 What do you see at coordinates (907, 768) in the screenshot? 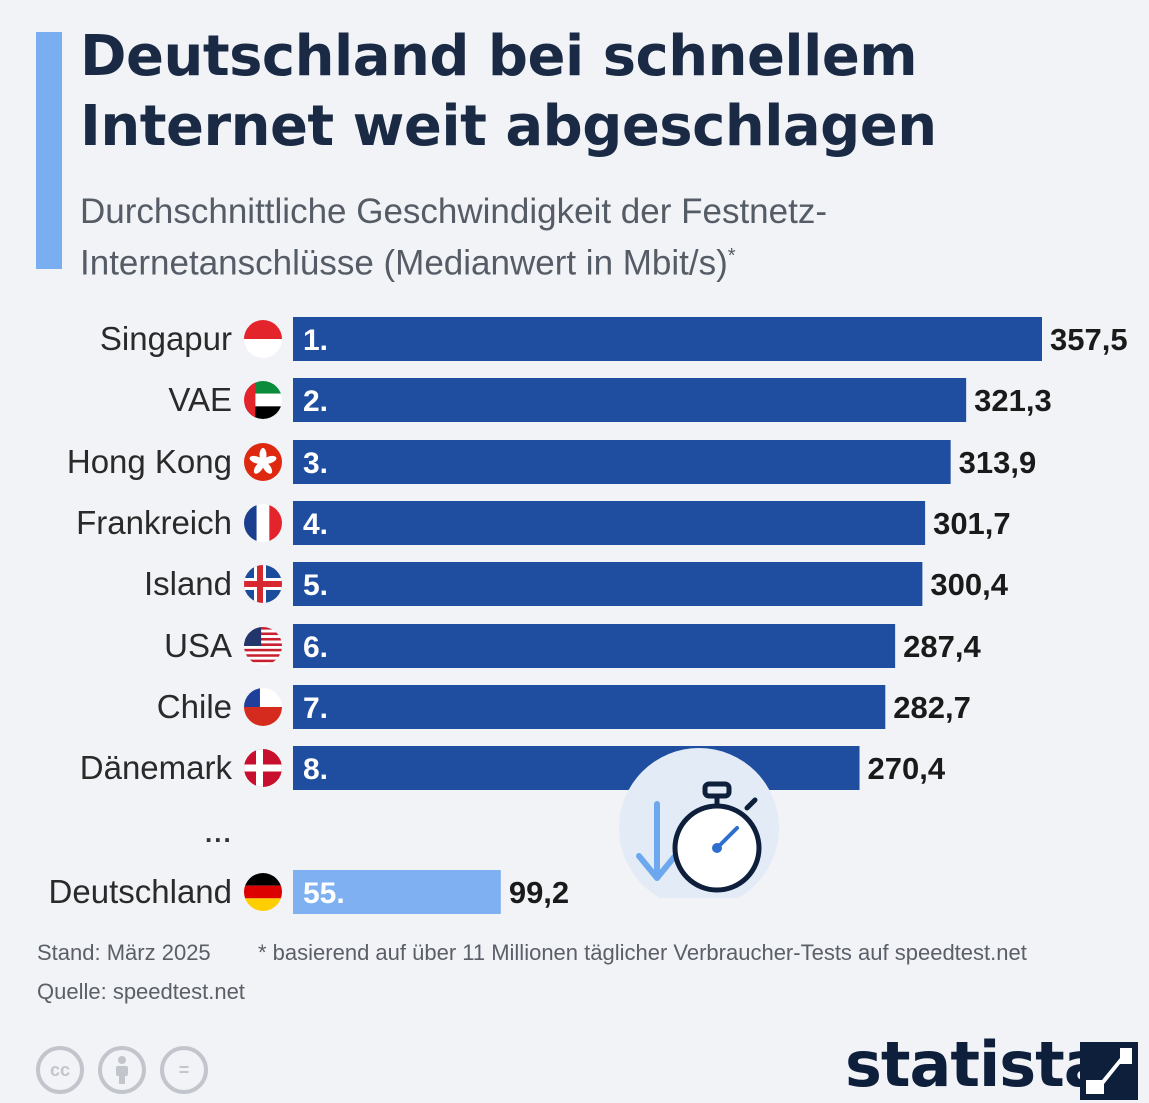
I see `value-label-7: 270,4` at bounding box center [907, 768].